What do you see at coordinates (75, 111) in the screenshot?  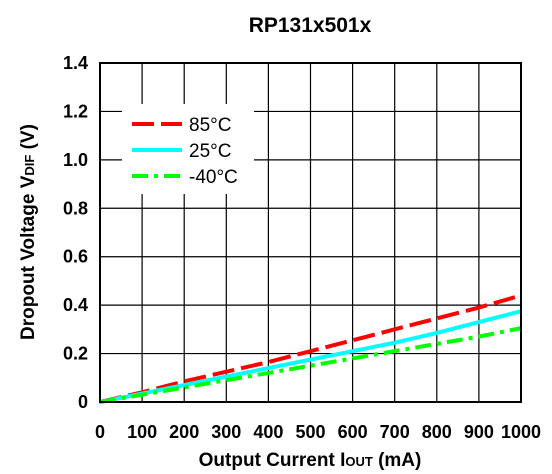 I see `y-tick-label: 1.2` at bounding box center [75, 111].